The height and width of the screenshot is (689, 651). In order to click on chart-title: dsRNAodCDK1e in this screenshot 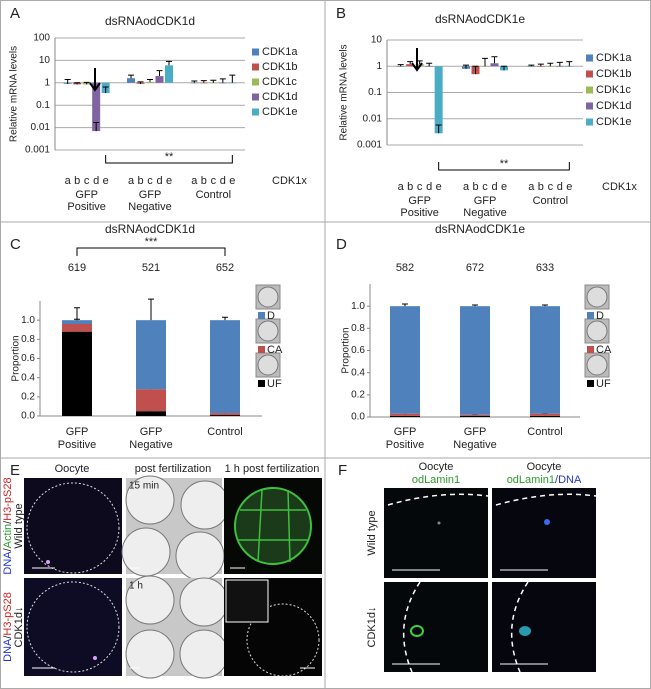, I will do `click(480, 229)`.